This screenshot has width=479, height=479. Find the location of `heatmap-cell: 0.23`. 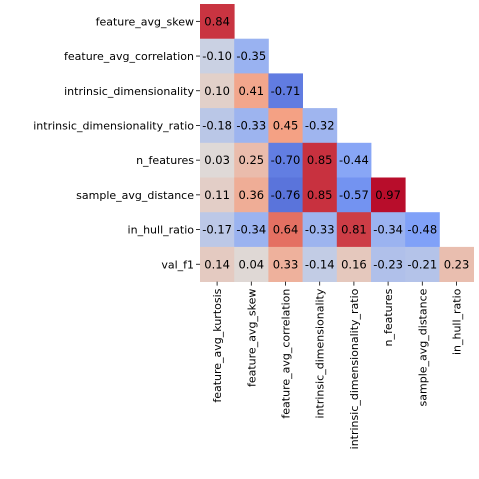

heatmap-cell: 0.23 is located at coordinates (456, 264).